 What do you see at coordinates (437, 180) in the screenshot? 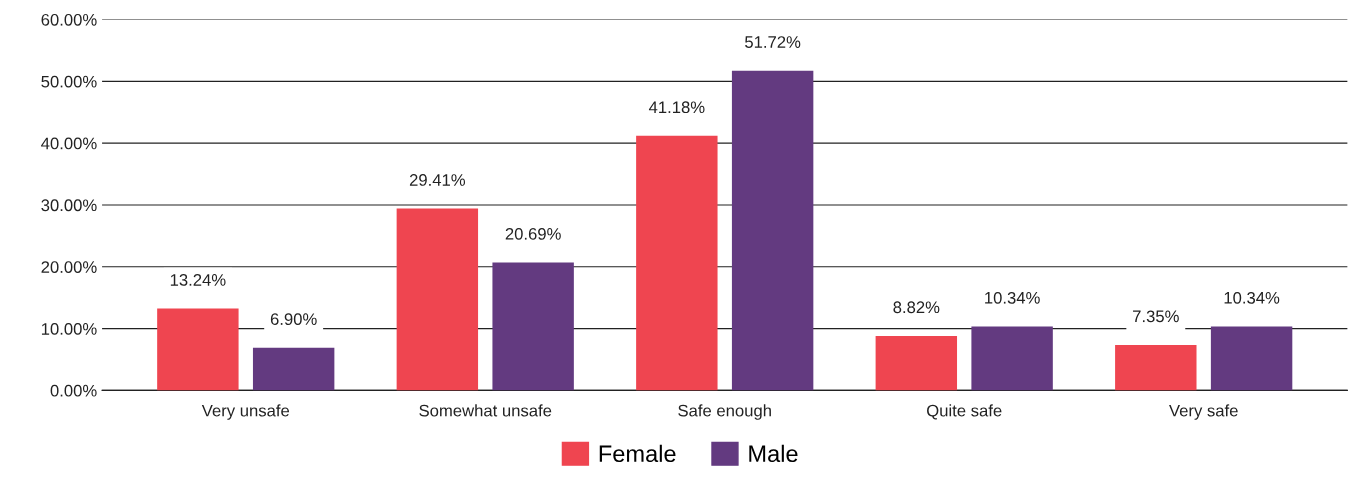
I see `data-label: 29.41%` at bounding box center [437, 180].